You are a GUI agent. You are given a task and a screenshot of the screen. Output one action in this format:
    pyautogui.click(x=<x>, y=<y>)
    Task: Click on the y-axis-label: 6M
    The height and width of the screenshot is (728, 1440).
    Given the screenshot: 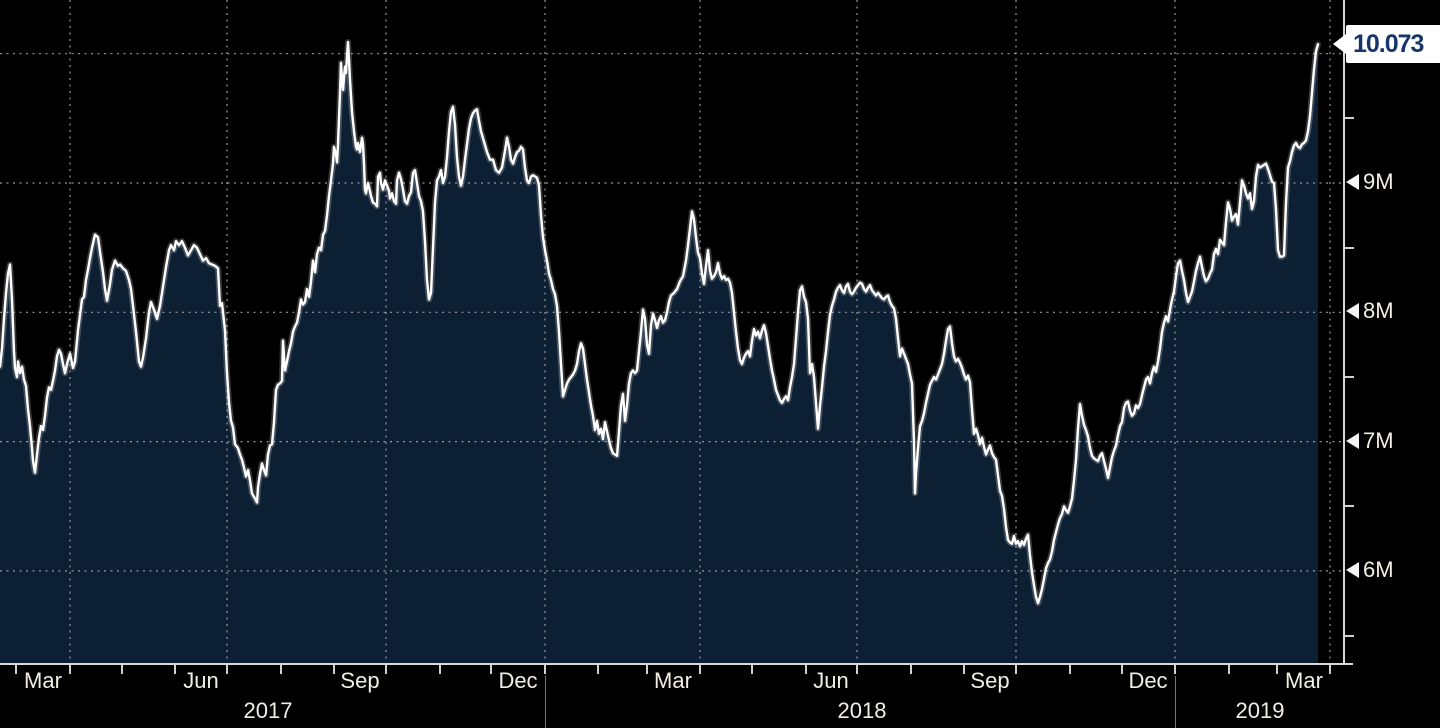 What is the action you would take?
    pyautogui.click(x=1370, y=569)
    